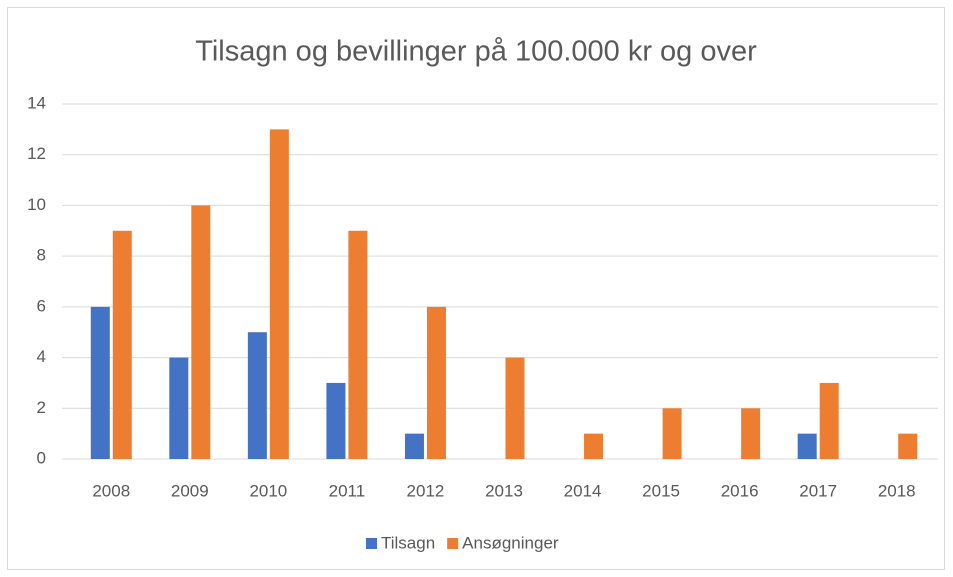 This screenshot has height=577, width=953. What do you see at coordinates (190, 490) in the screenshot?
I see `x-tick-label: 2009` at bounding box center [190, 490].